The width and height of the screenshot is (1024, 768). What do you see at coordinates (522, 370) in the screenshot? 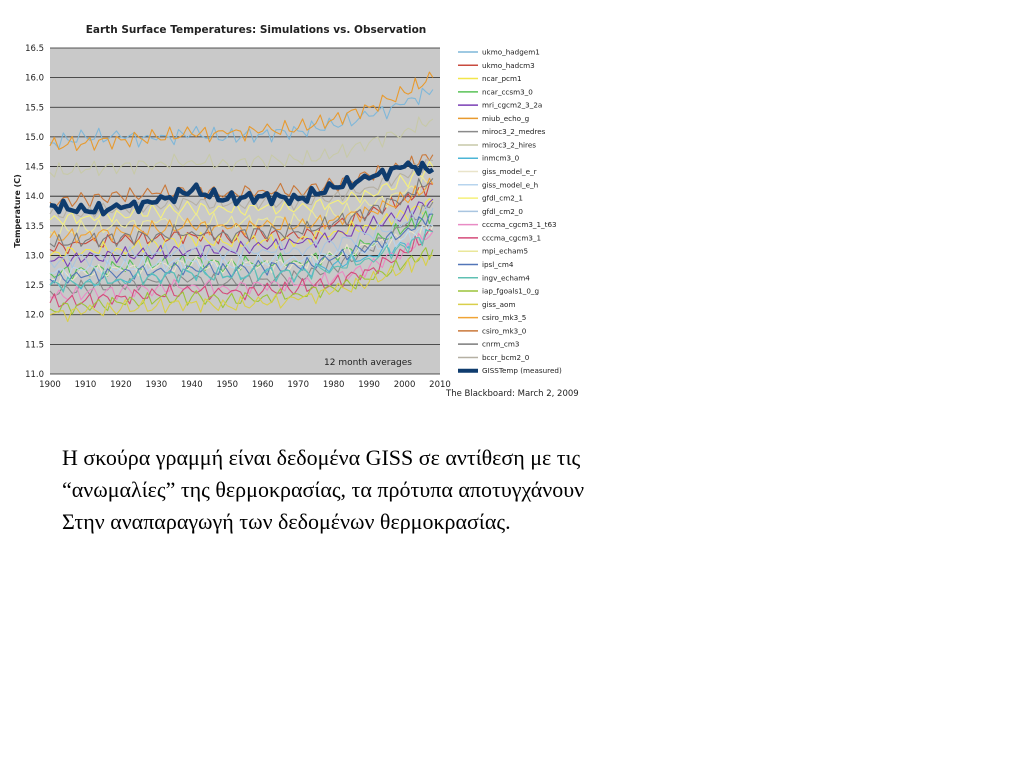
I see `legend-label: GISSTemp (measured)` at bounding box center [522, 370].